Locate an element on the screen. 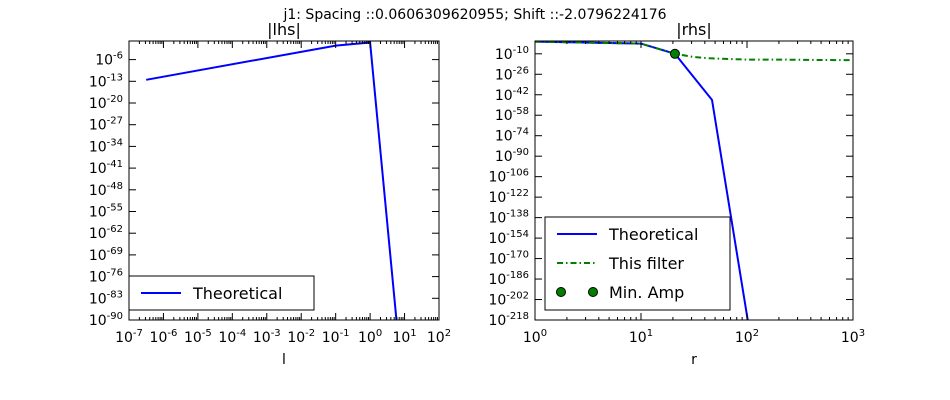 This screenshot has height=400, width=950. legend-box is located at coordinates (221, 293).